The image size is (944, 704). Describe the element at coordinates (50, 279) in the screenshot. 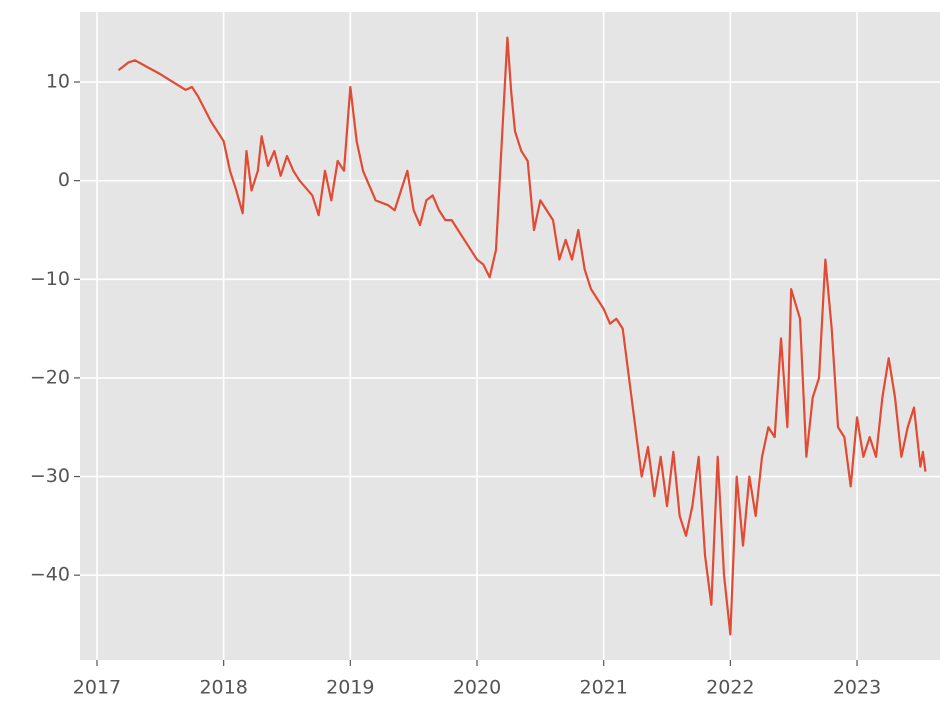

I see `y-tick-label: −10` at that location.